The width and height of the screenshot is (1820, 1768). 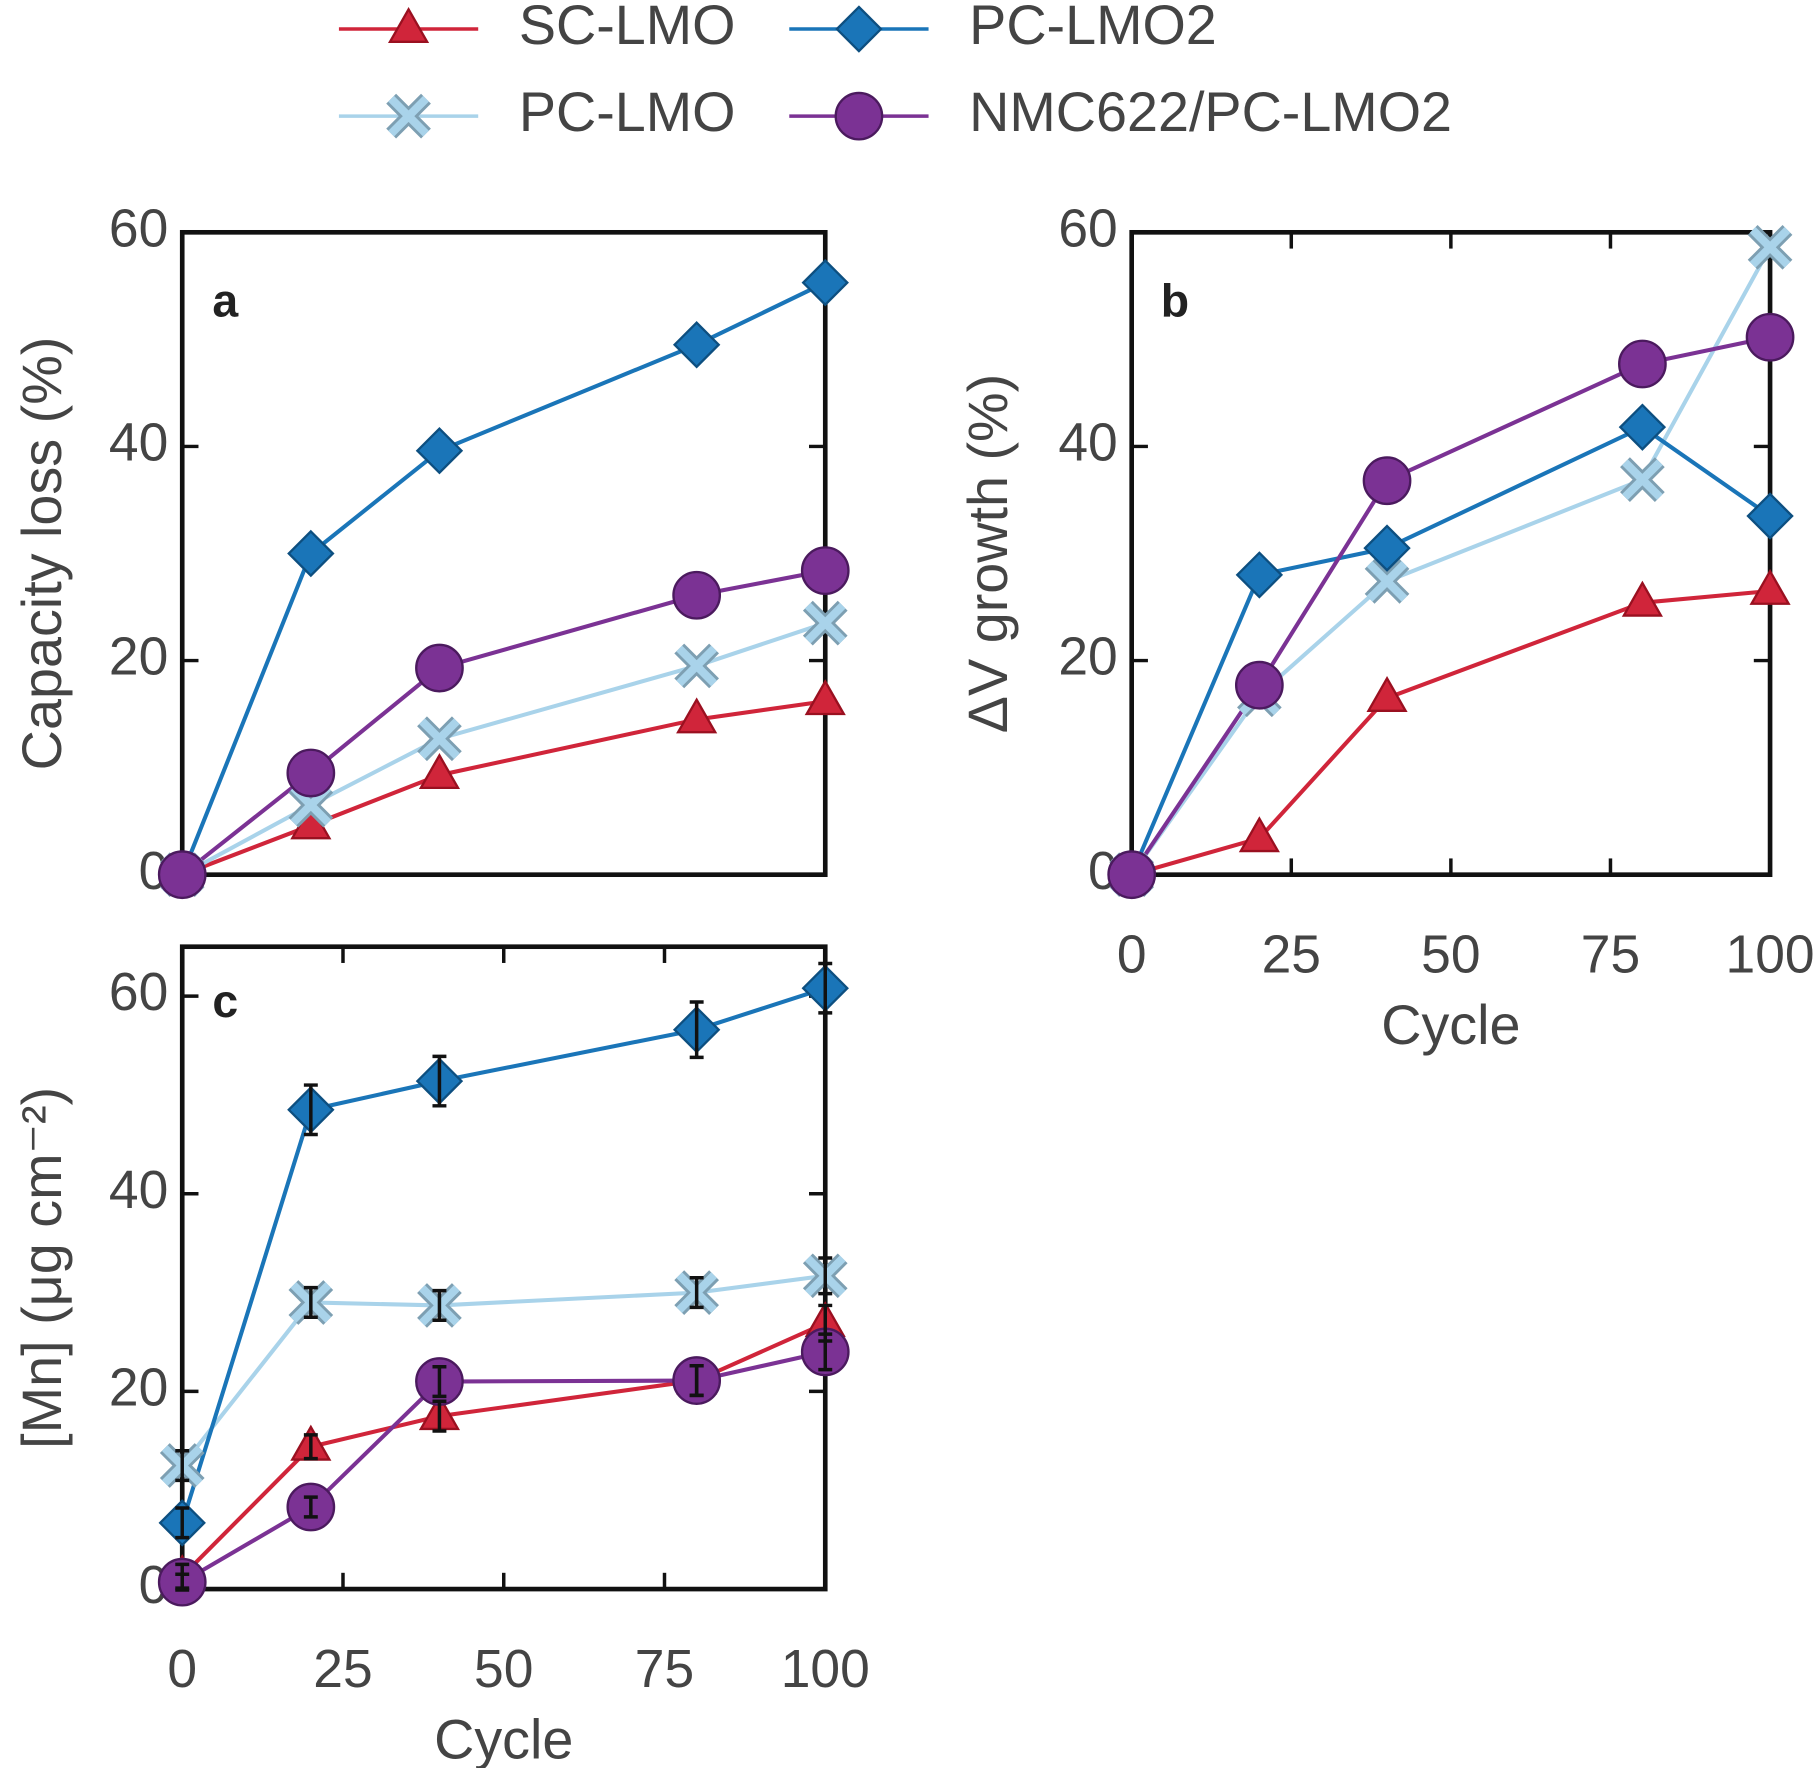 What do you see at coordinates (988, 553) in the screenshot?
I see `y-axis-label: ΔV growth (%)` at bounding box center [988, 553].